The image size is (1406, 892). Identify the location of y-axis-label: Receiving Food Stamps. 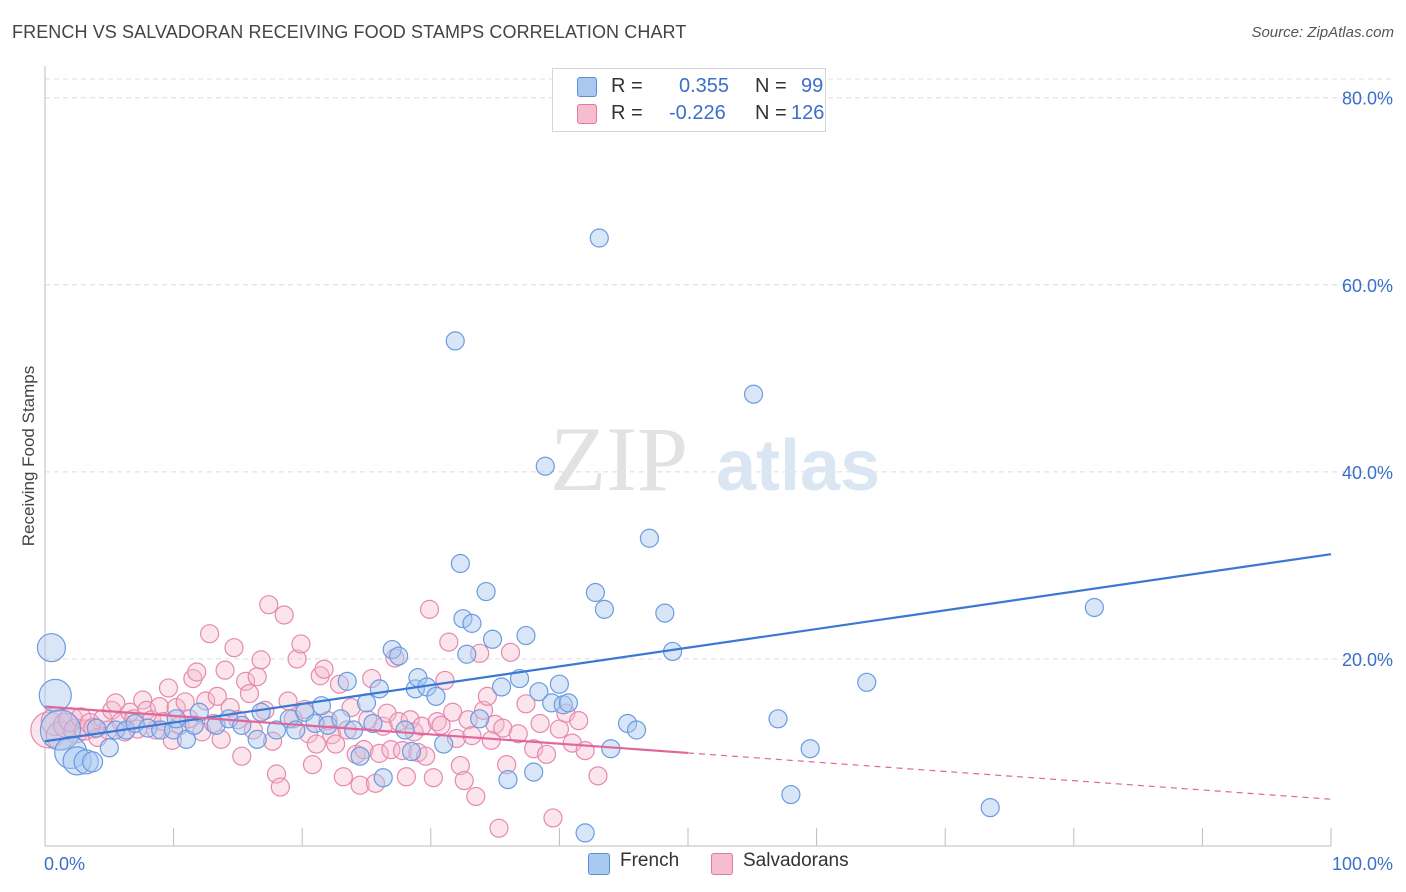
(28, 456).